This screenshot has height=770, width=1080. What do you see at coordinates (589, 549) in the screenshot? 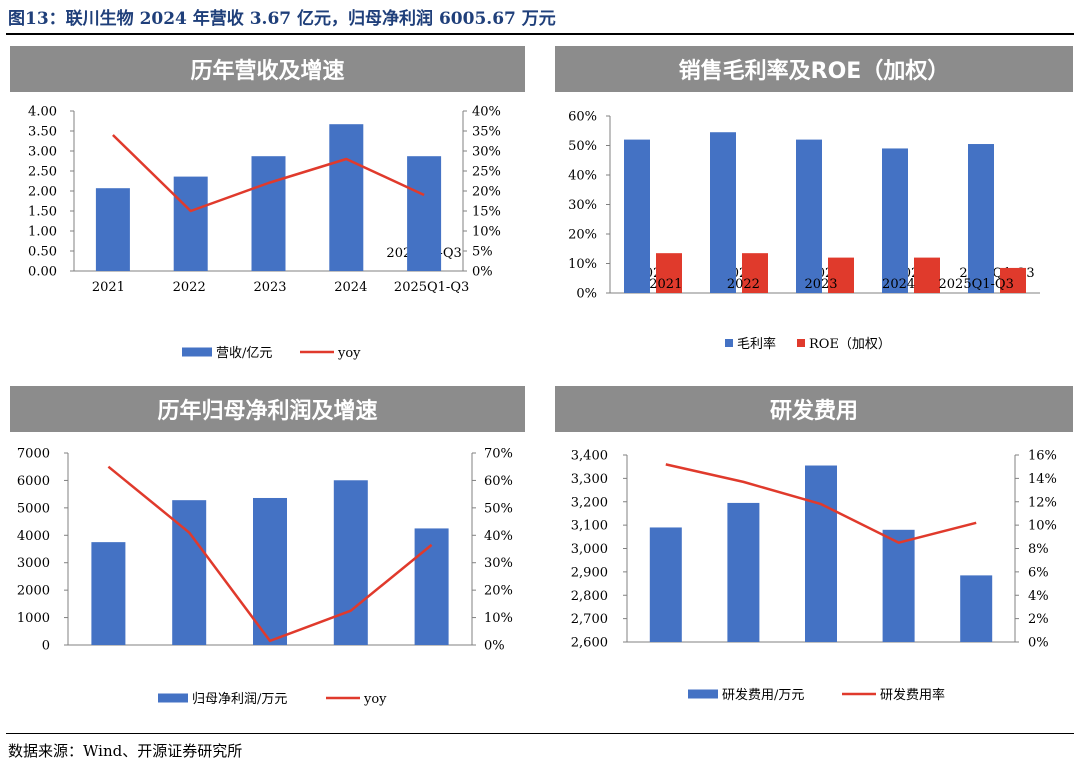
I see `left-axis-tick-label: 3,000` at bounding box center [589, 549].